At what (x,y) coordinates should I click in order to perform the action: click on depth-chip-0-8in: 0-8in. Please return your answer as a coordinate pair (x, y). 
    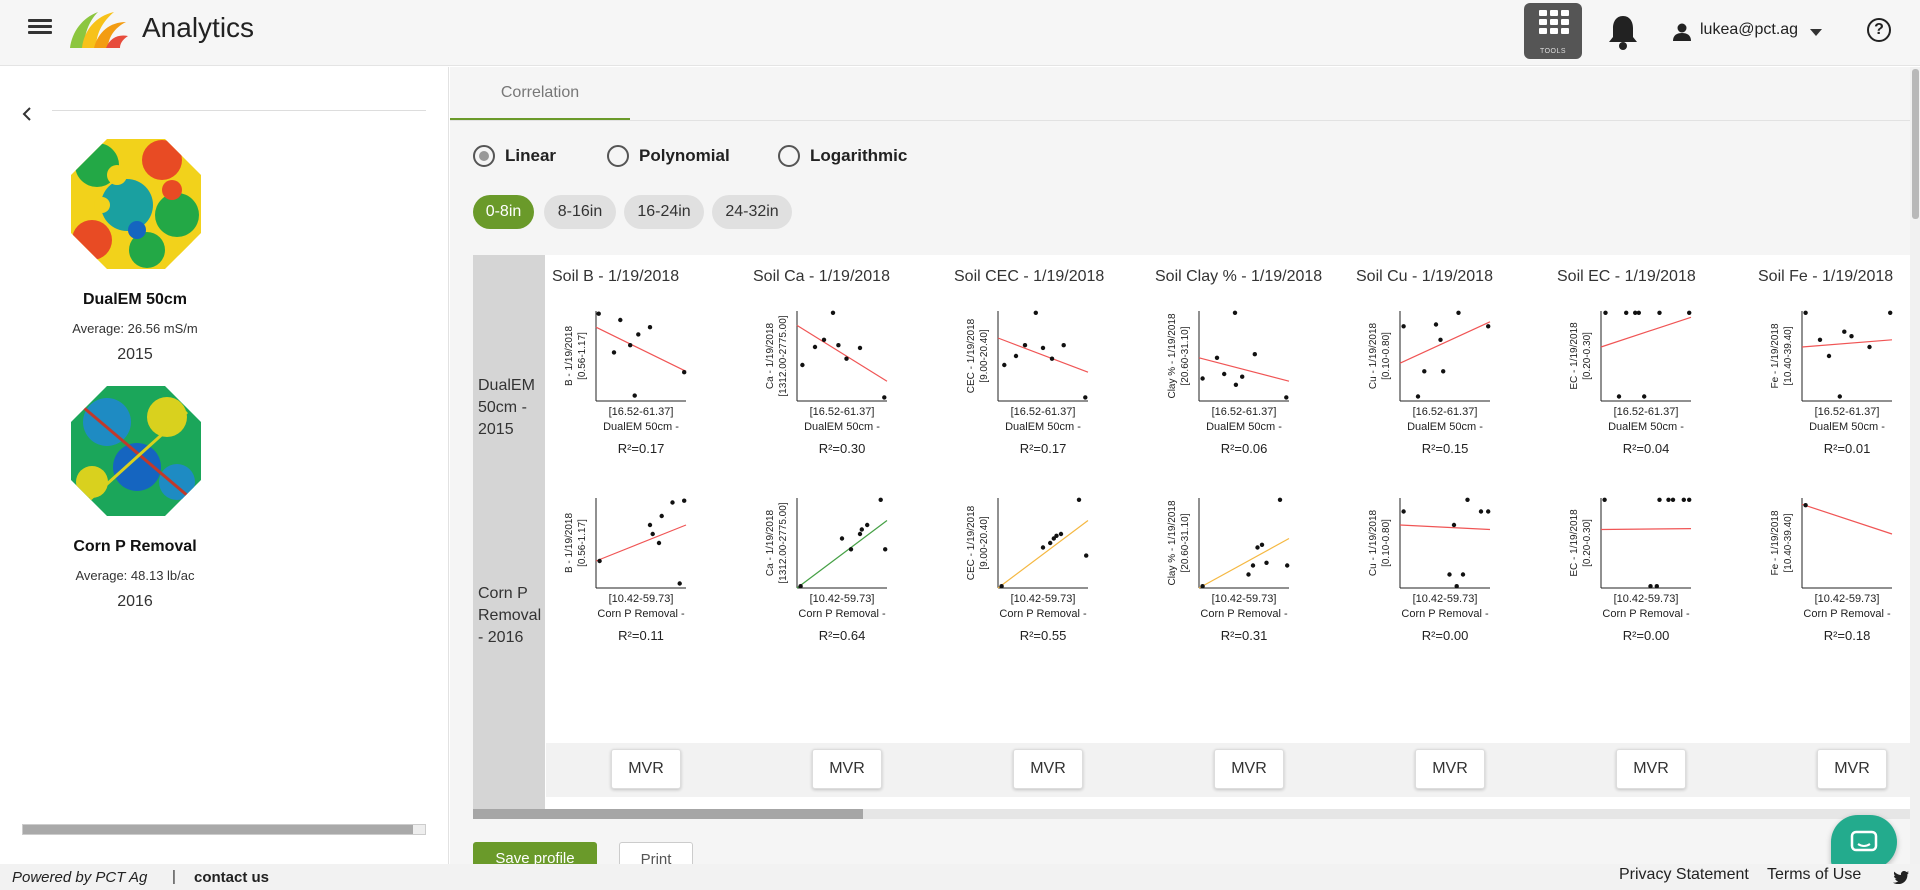
    Looking at the image, I should click on (503, 212).